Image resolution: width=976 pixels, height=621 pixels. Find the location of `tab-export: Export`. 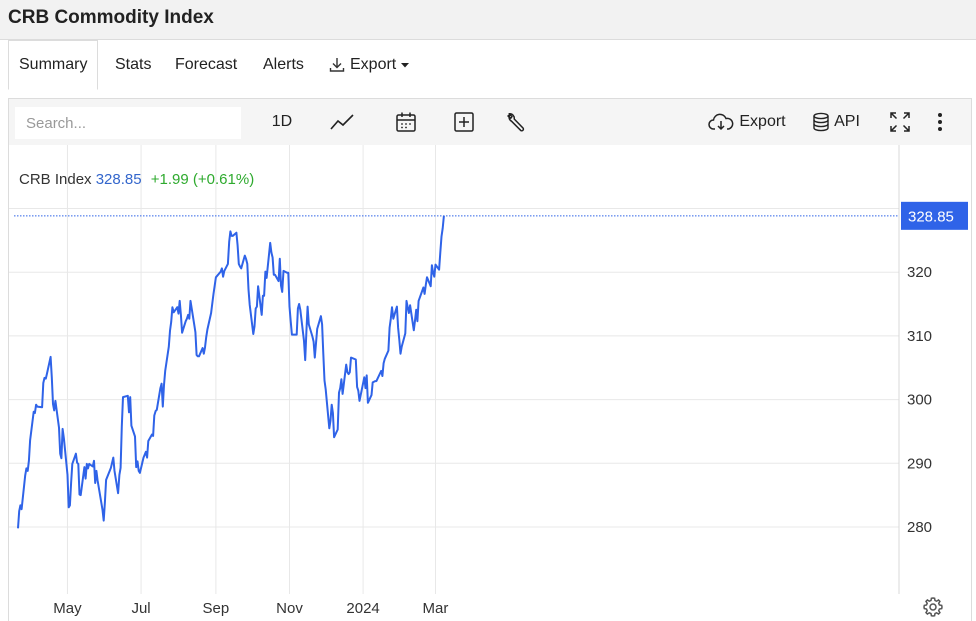

tab-export: Export is located at coordinates (369, 64).